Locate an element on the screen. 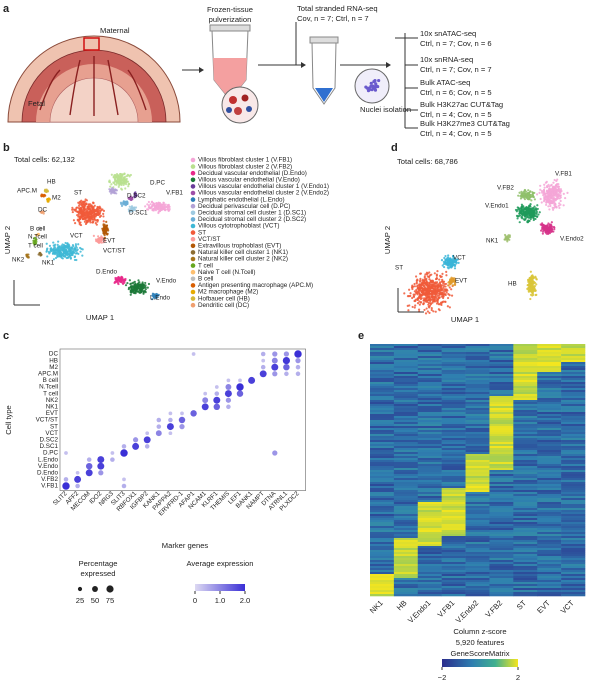 The height and width of the screenshot is (685, 591). cluster-label: M2 is located at coordinates (56, 198).